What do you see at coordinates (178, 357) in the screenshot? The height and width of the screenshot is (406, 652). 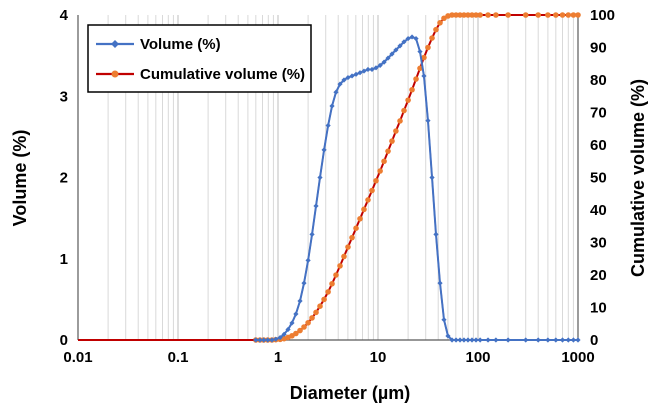 I see `x-tick-label: 0.1` at bounding box center [178, 357].